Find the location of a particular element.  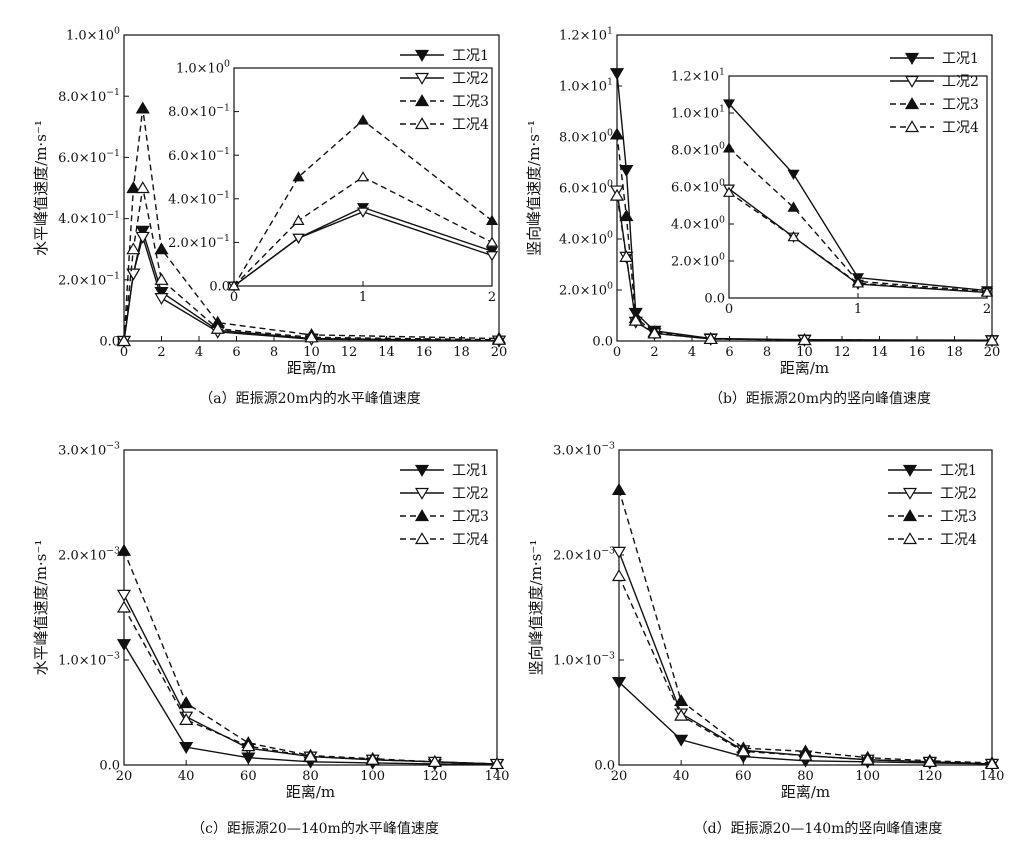

main-y-tick-label: 6.0×100 is located at coordinates (586, 188).